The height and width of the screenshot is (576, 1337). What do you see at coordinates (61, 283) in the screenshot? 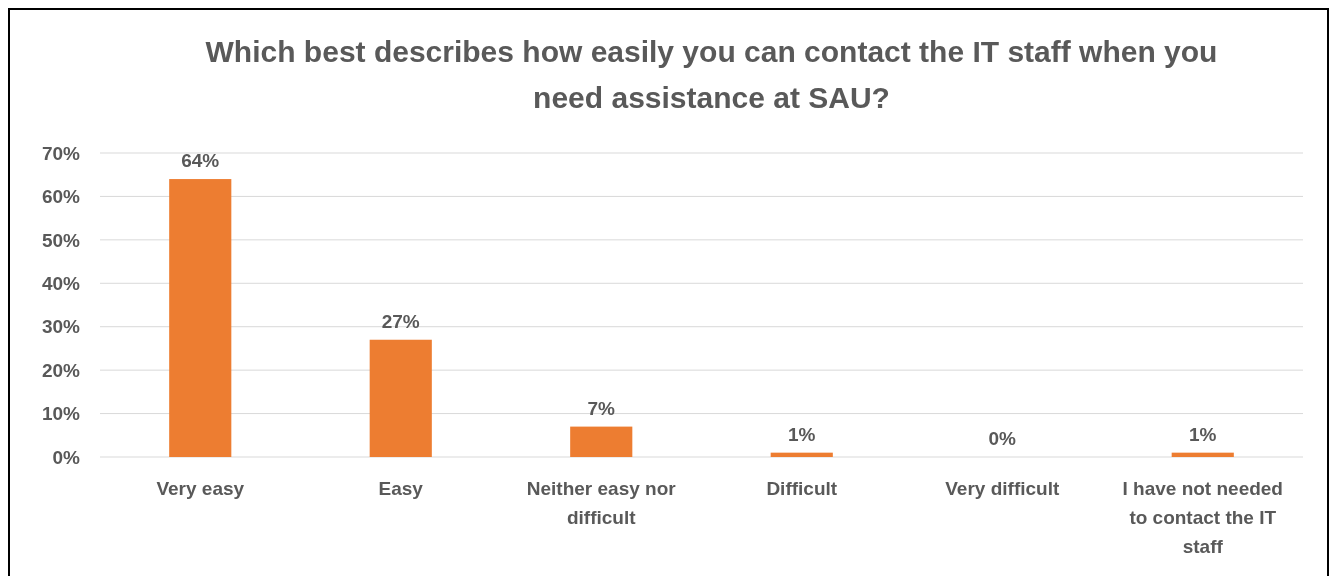
I see `y-tick-label: 40%` at bounding box center [61, 283].